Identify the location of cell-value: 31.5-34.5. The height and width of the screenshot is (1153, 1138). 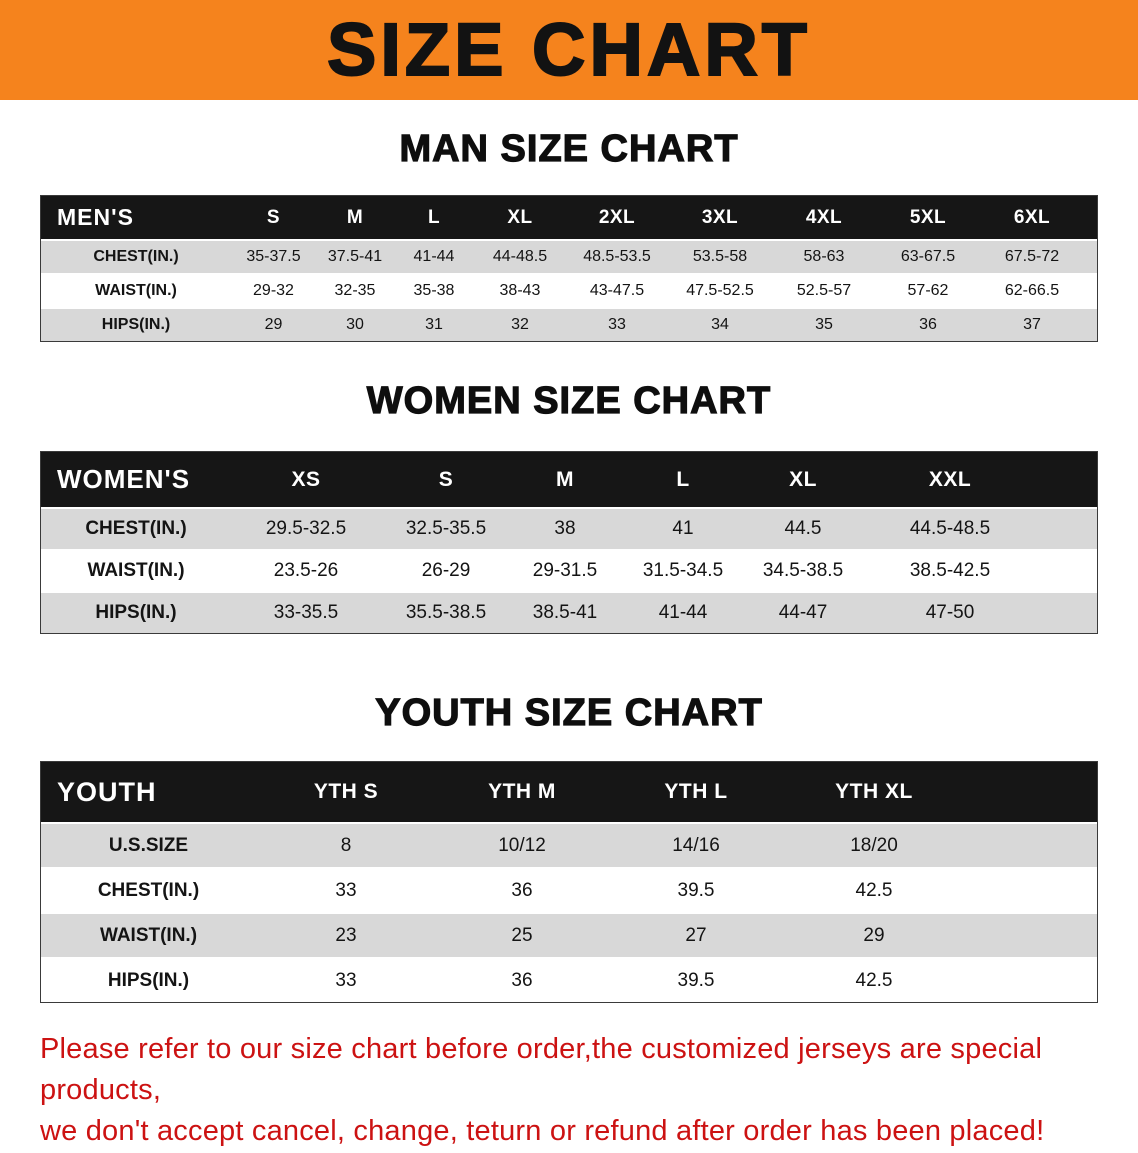
(683, 570).